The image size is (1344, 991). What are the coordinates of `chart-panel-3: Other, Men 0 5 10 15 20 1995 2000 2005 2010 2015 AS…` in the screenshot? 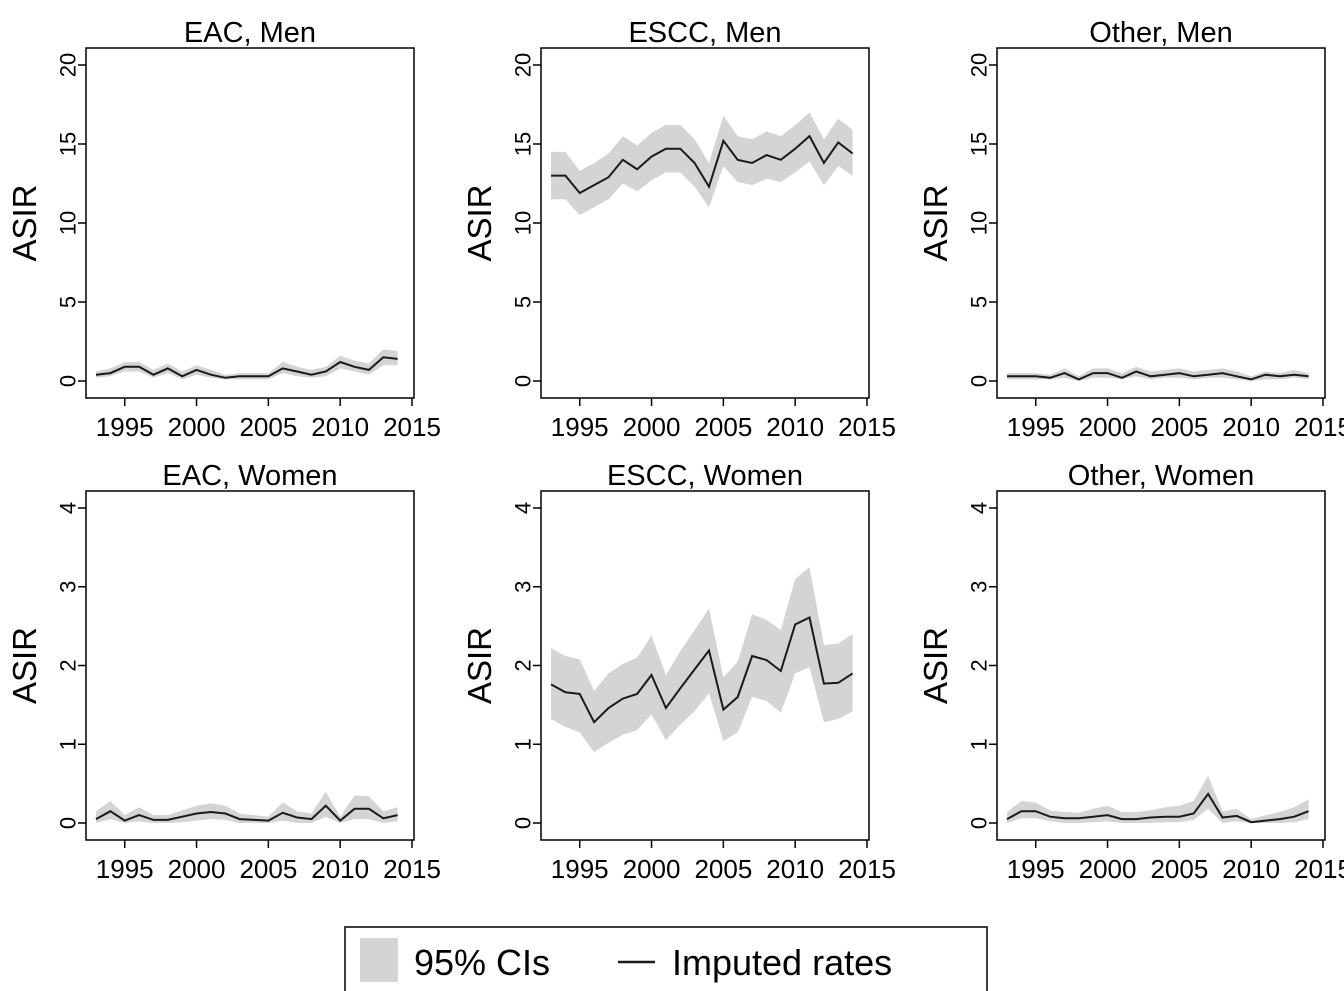 It's located at (1130, 229).